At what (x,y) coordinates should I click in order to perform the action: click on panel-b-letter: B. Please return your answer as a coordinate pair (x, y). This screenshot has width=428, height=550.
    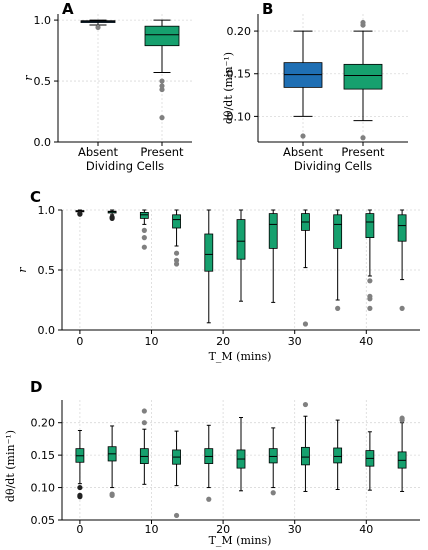
    Looking at the image, I should click on (267, 9).